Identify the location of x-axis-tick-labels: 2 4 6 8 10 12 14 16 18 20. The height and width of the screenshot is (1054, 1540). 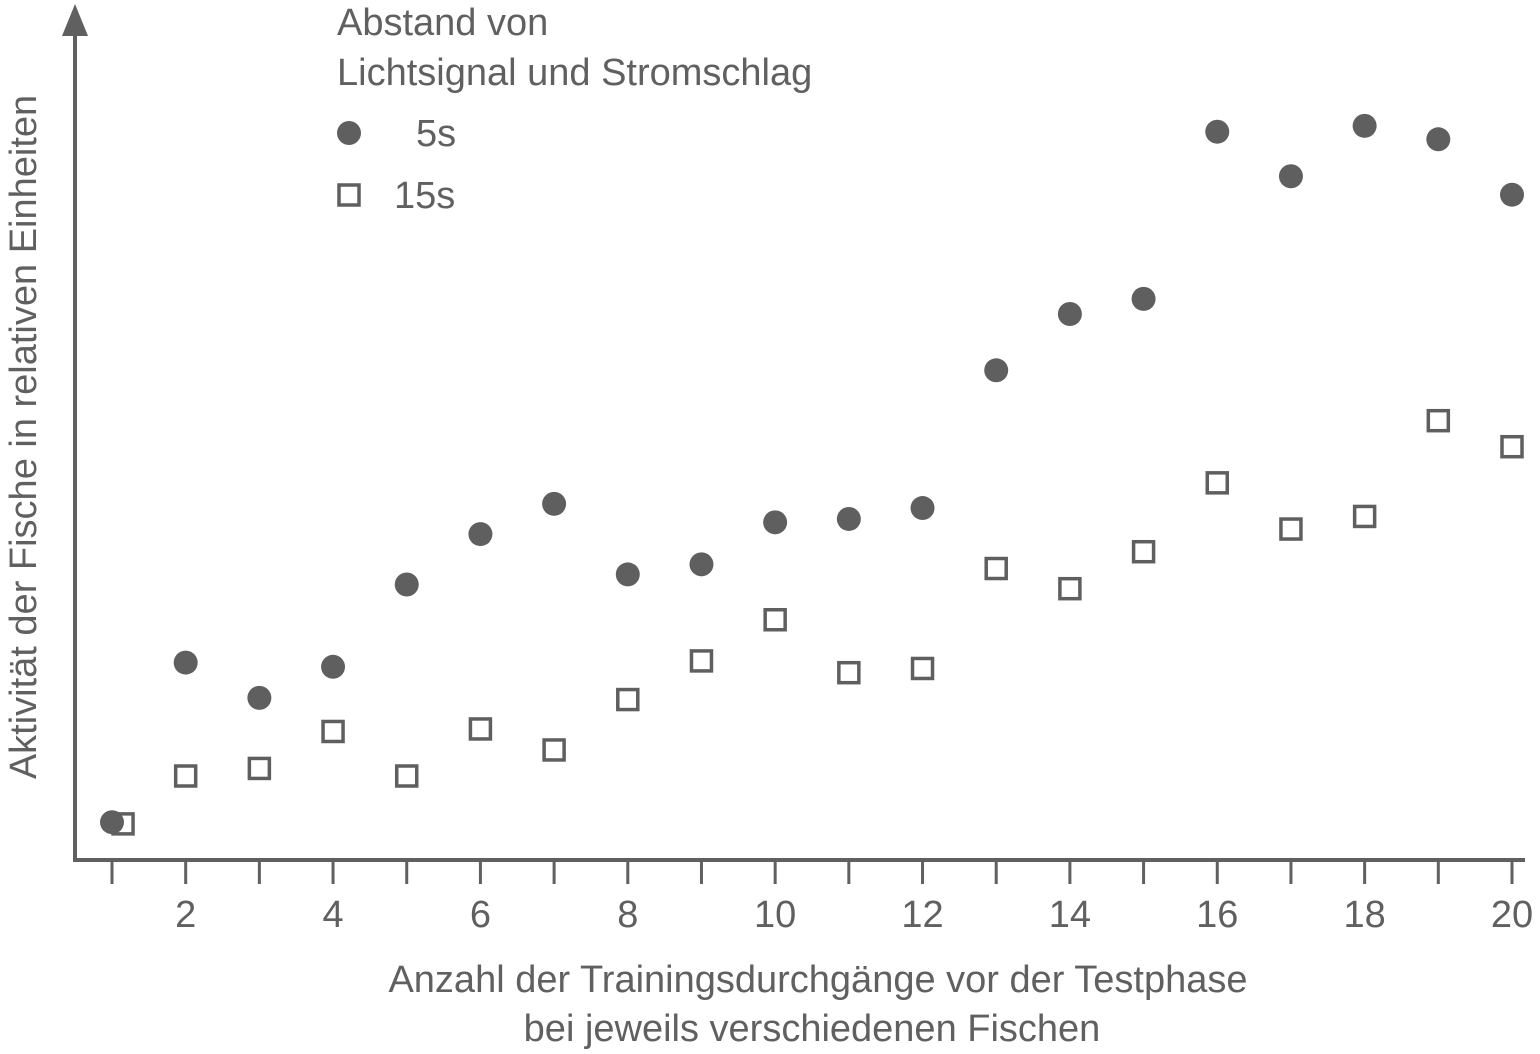
(854, 915).